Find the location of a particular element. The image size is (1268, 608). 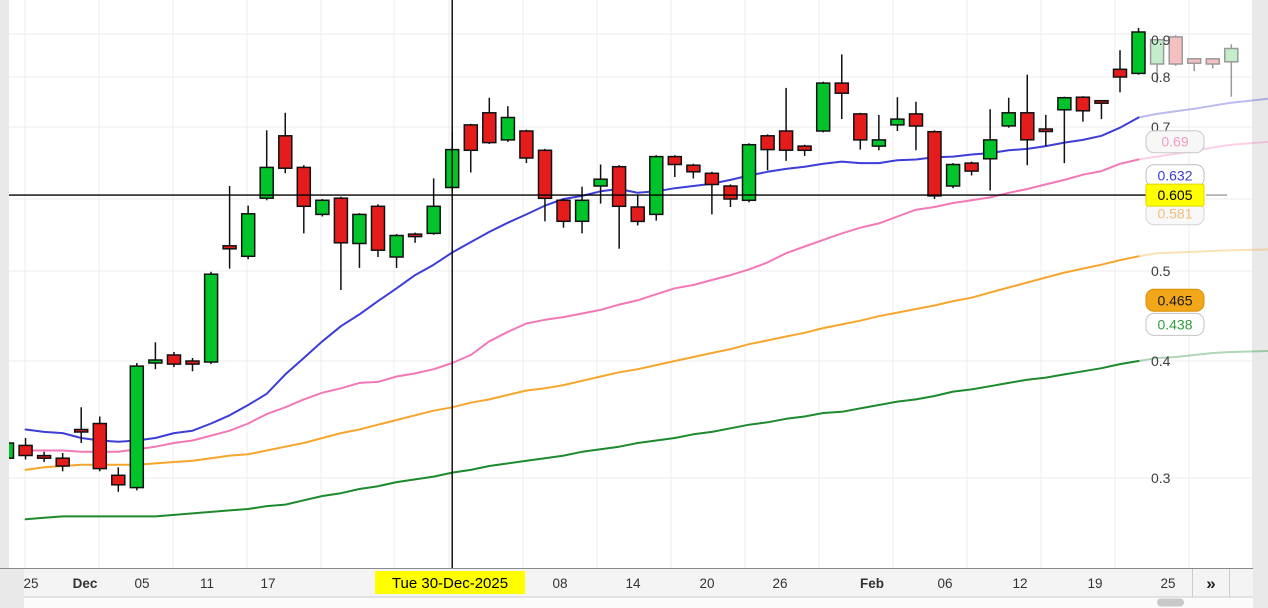

x-tick-label: Feb is located at coordinates (872, 583).